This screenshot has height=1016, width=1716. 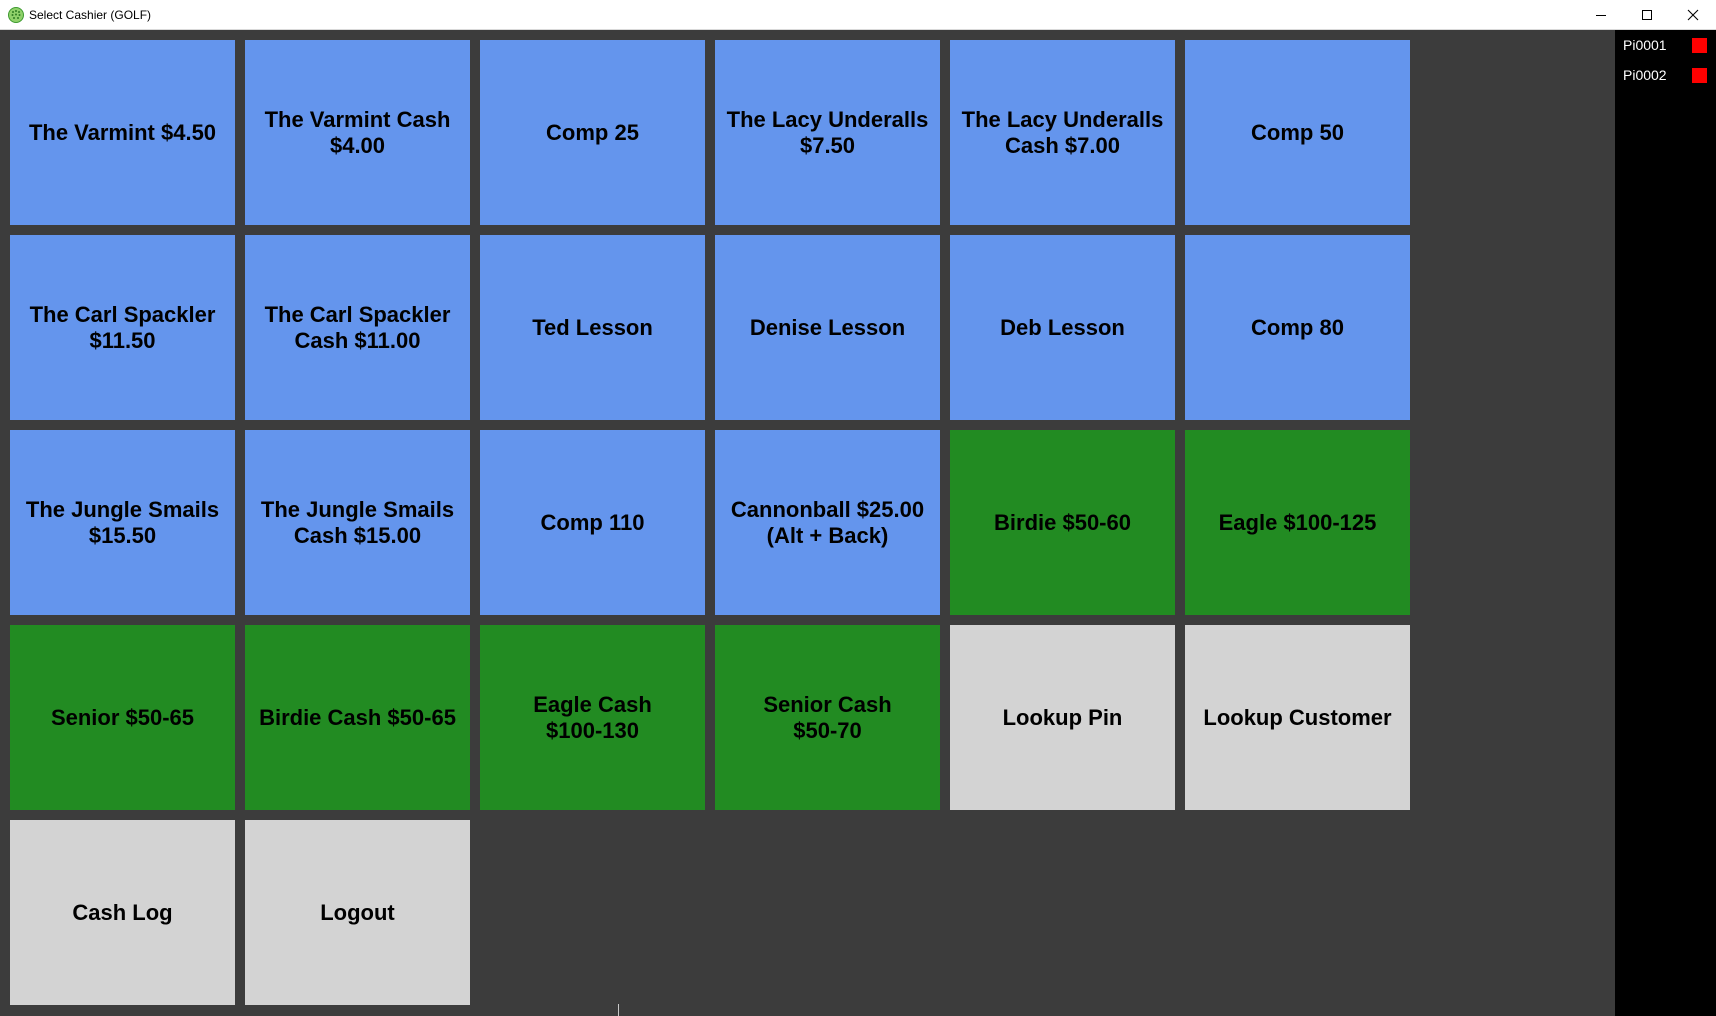 I want to click on tile-senior-cash: Senior Cash $50-70, so click(x=827, y=717).